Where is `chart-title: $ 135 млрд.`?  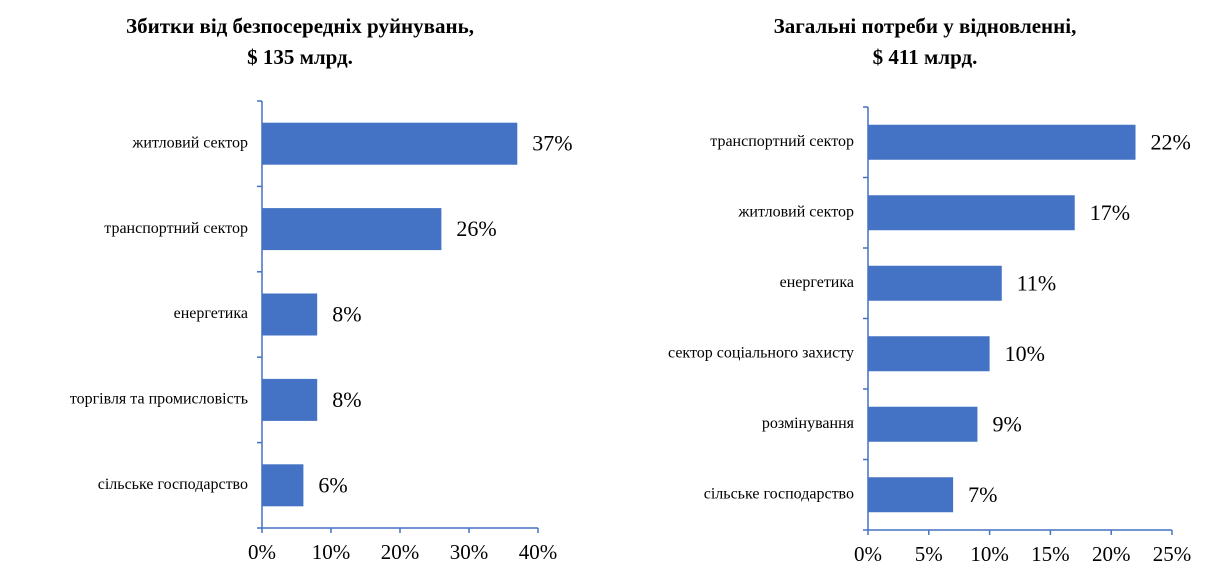 chart-title: $ 135 млрд. is located at coordinates (300, 57).